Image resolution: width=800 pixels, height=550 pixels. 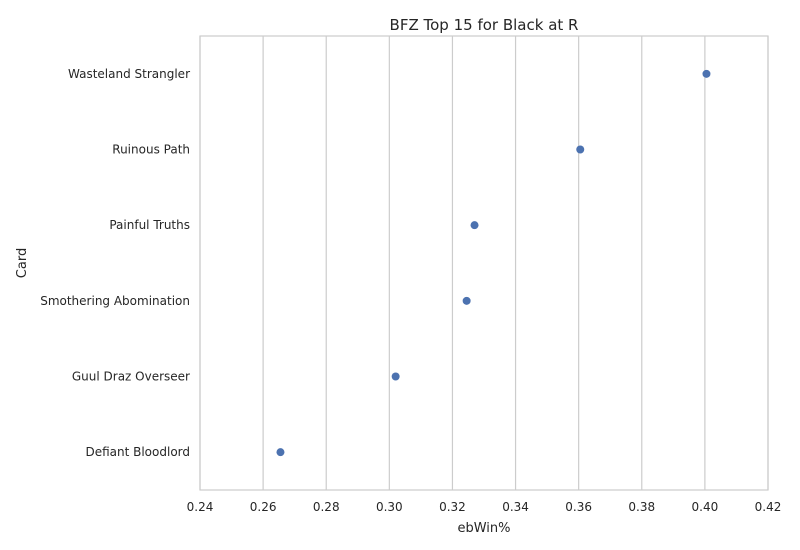 What do you see at coordinates (151, 150) in the screenshot?
I see `y-tick-label: Ruinous Path` at bounding box center [151, 150].